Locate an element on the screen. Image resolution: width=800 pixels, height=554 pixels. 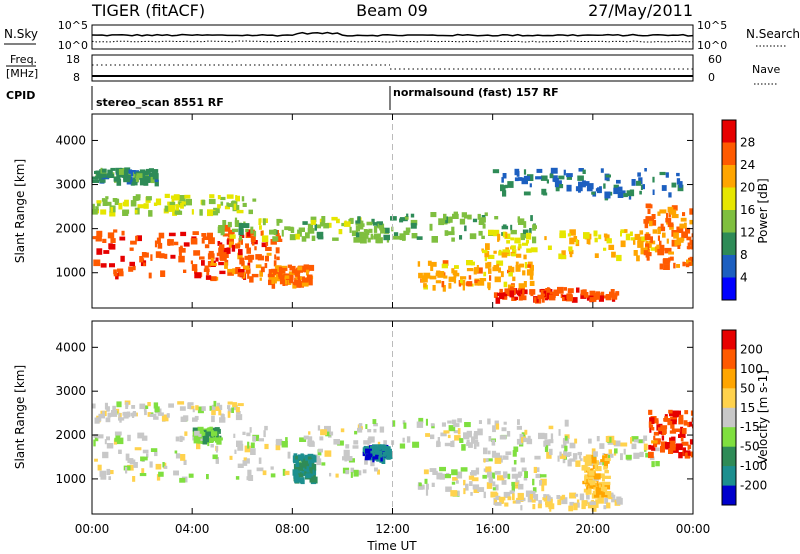
colorbar-tick-label: 16 is located at coordinates (747, 210).